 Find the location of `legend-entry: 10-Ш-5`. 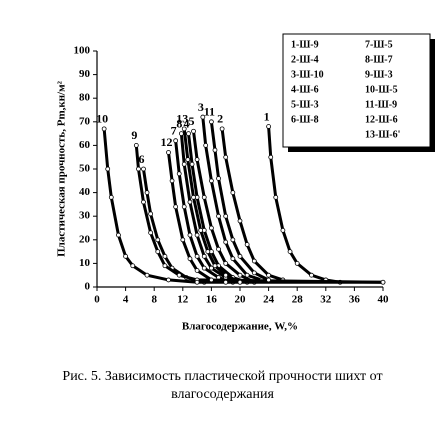

legend-entry: 10-Ш-5 is located at coordinates (381, 89).